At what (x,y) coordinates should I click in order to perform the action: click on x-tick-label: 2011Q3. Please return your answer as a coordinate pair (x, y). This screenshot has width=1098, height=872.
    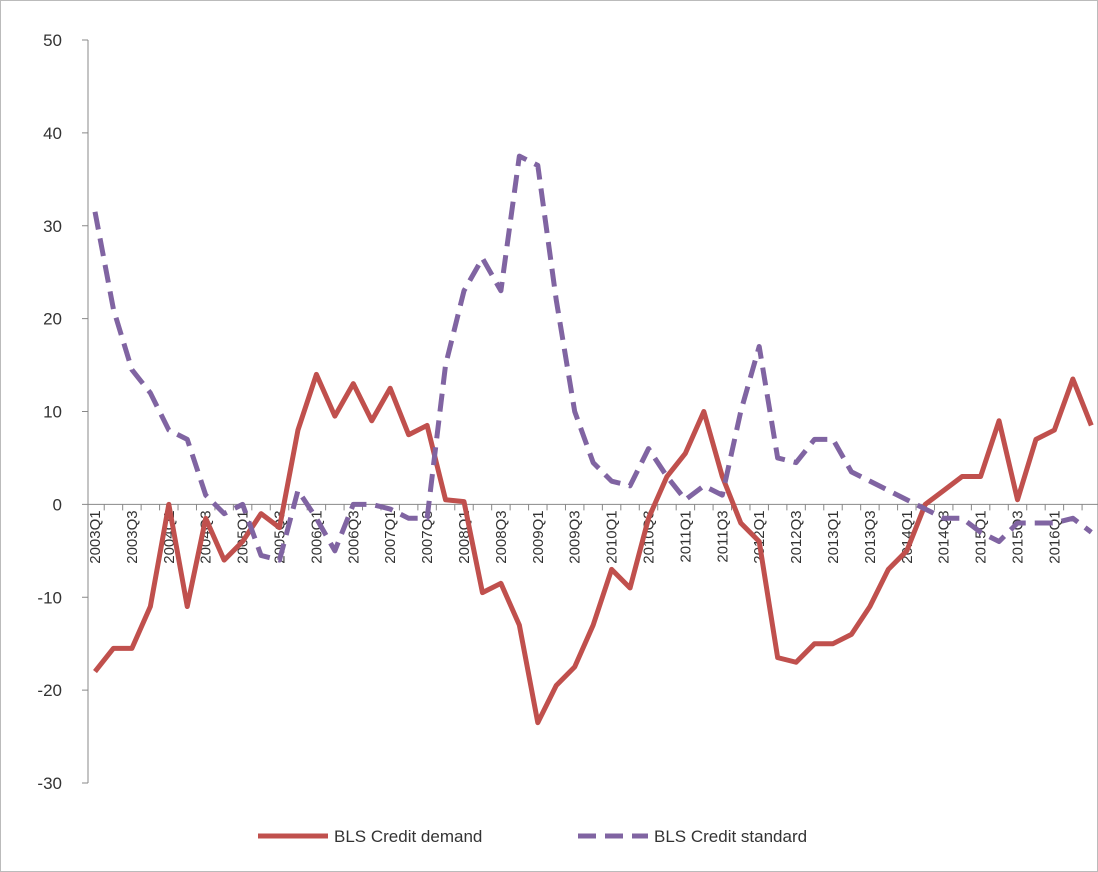
    Looking at the image, I should click on (722, 536).